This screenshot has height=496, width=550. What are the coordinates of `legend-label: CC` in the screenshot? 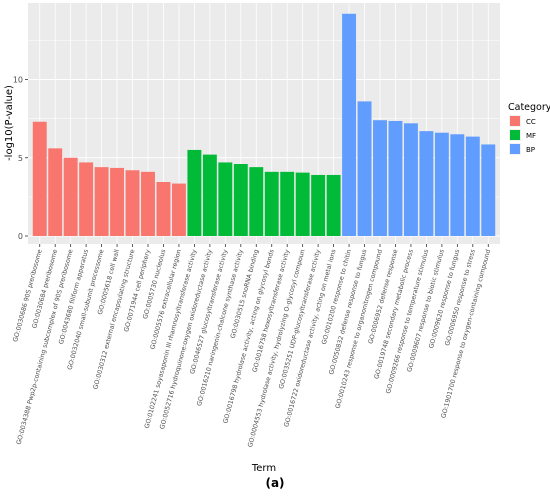 It's located at (531, 122).